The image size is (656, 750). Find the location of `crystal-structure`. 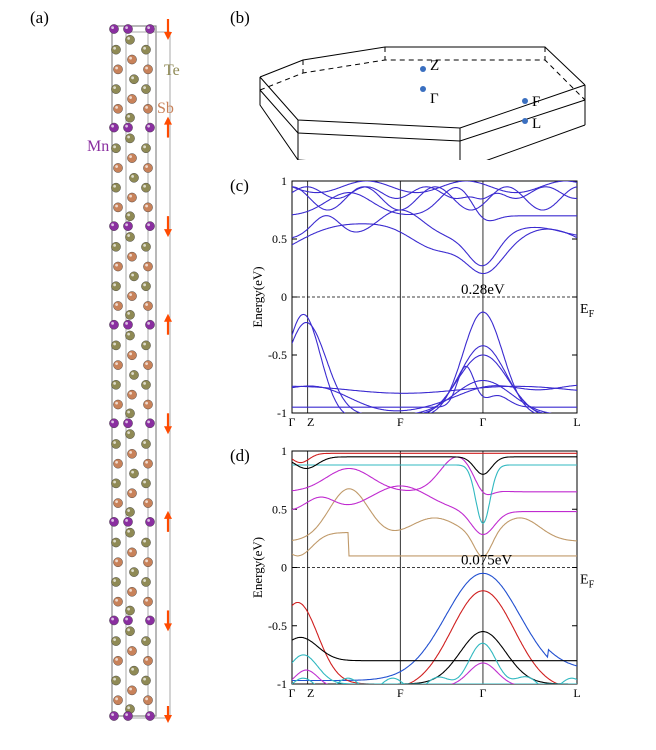

crystal-structure is located at coordinates (140, 371).